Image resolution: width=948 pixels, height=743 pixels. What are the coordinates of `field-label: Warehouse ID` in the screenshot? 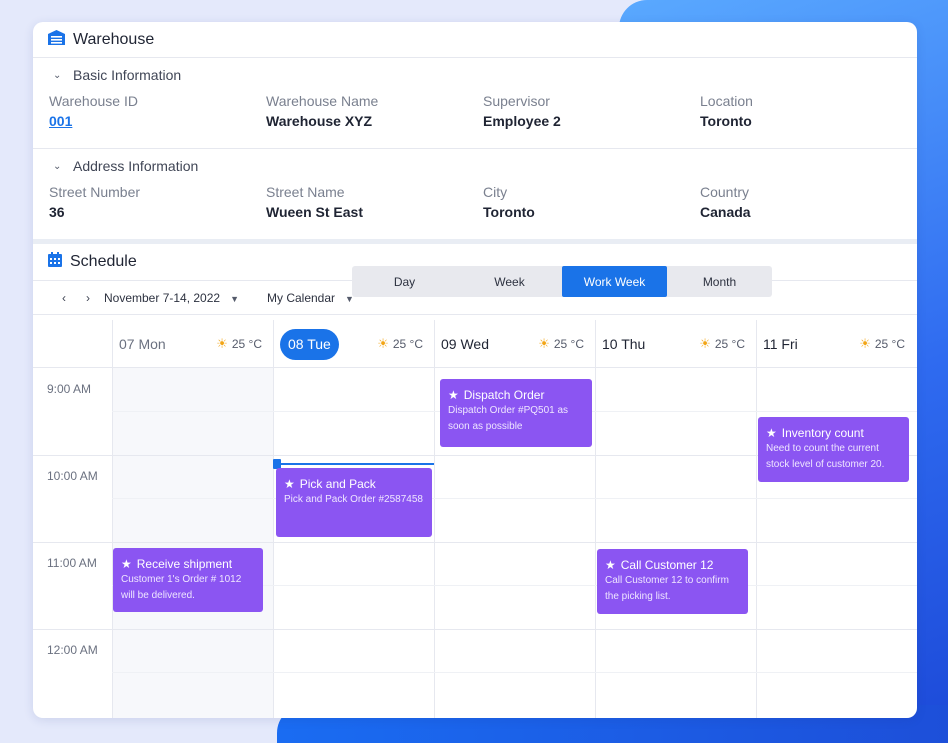 It's located at (93, 101).